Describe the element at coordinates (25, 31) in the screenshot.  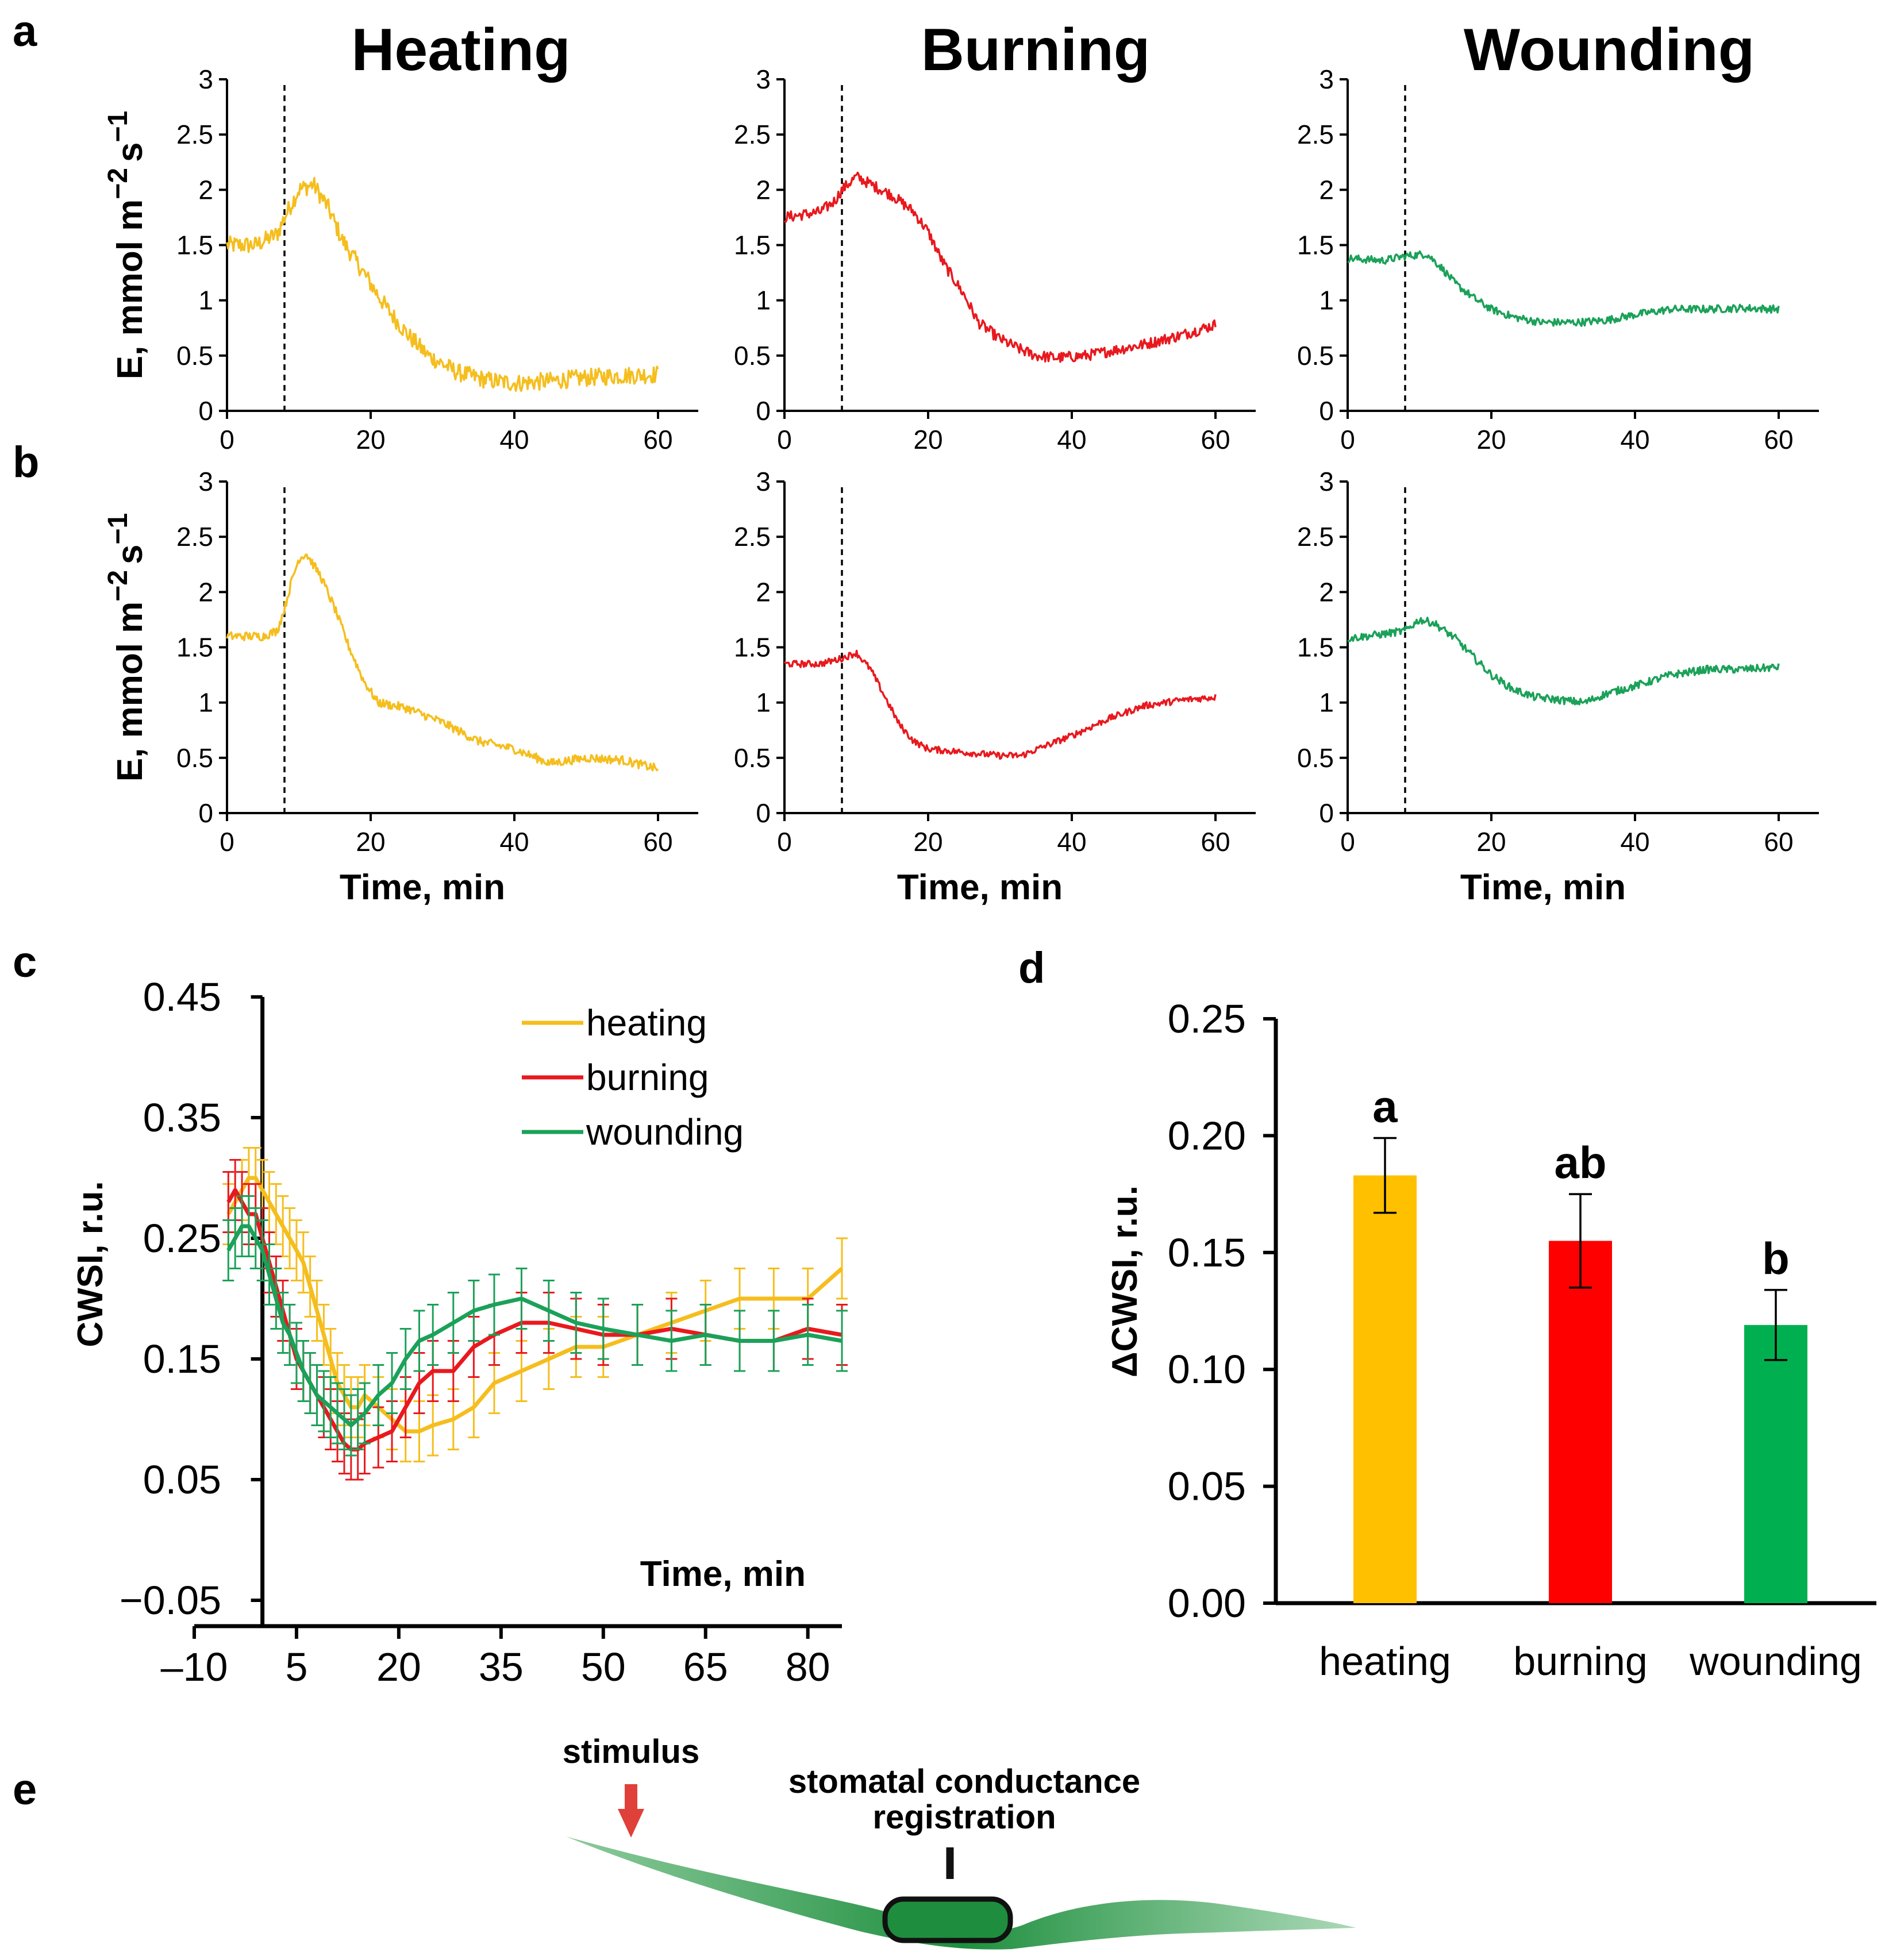
I see `panel-letter-a: a` at that location.